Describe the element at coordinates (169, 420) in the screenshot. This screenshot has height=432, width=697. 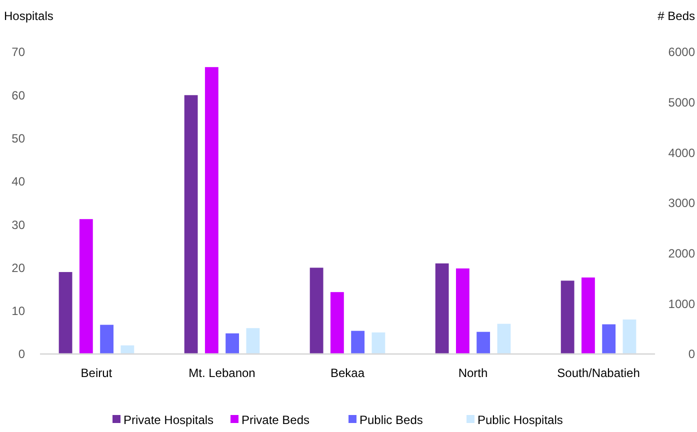
I see `legend-label: Private Hospitals` at that location.